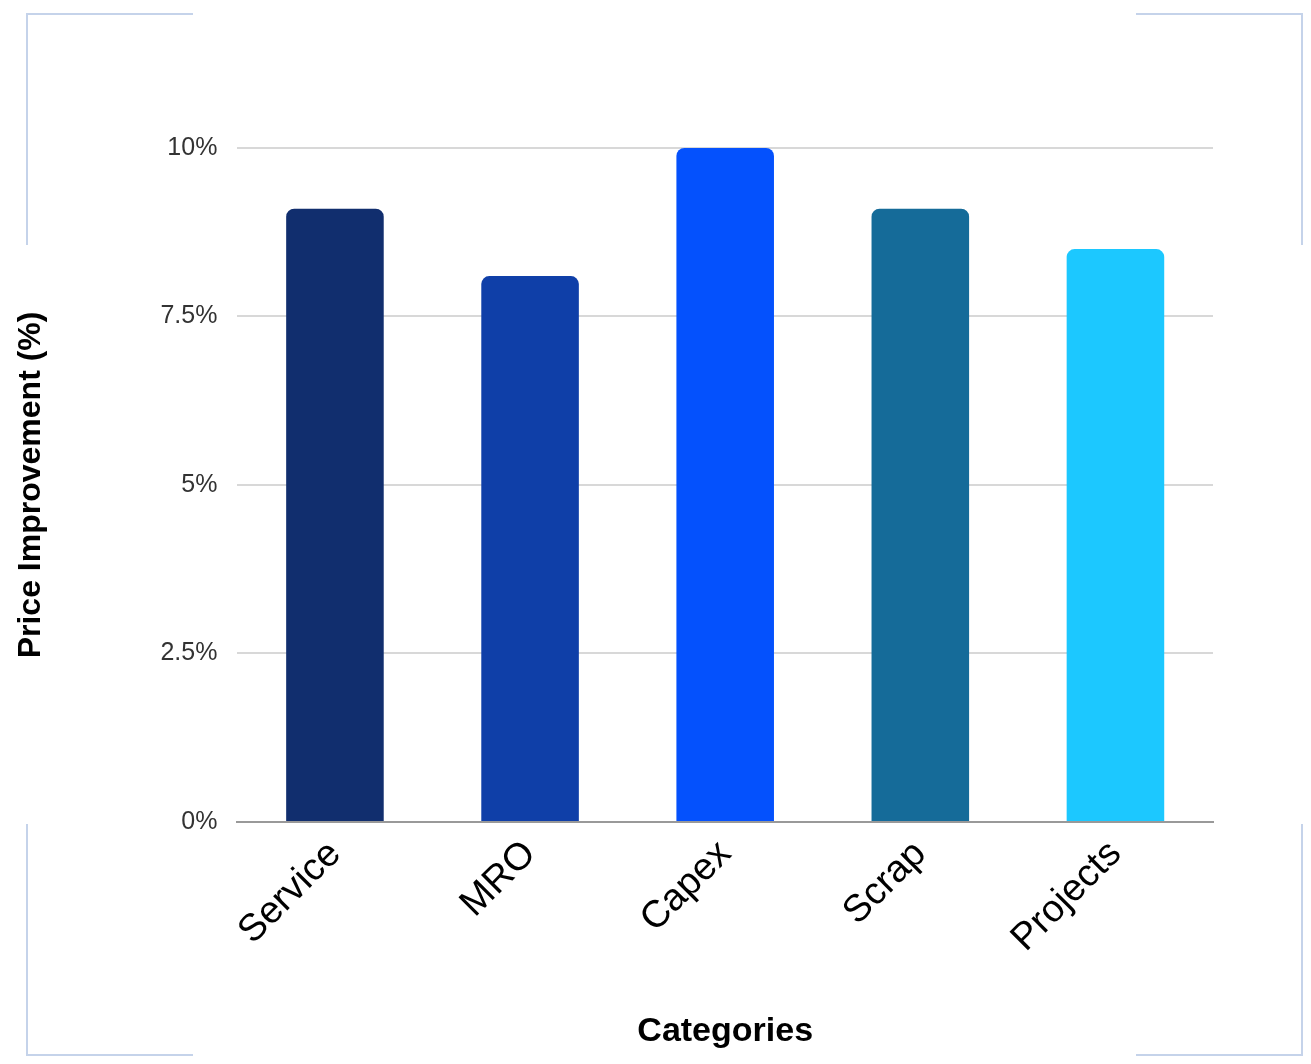  Describe the element at coordinates (192, 145) in the screenshot. I see `y-tick-label: 10%` at that location.